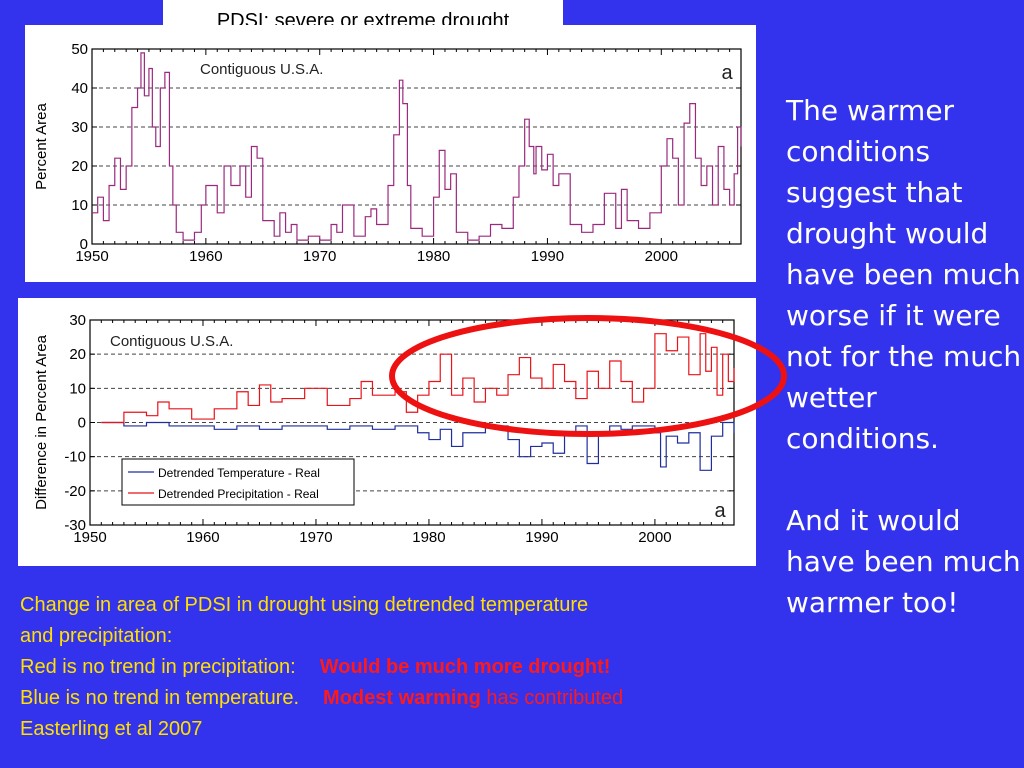  I want to click on caption-citation: Easterling et al 2007, so click(111, 729).